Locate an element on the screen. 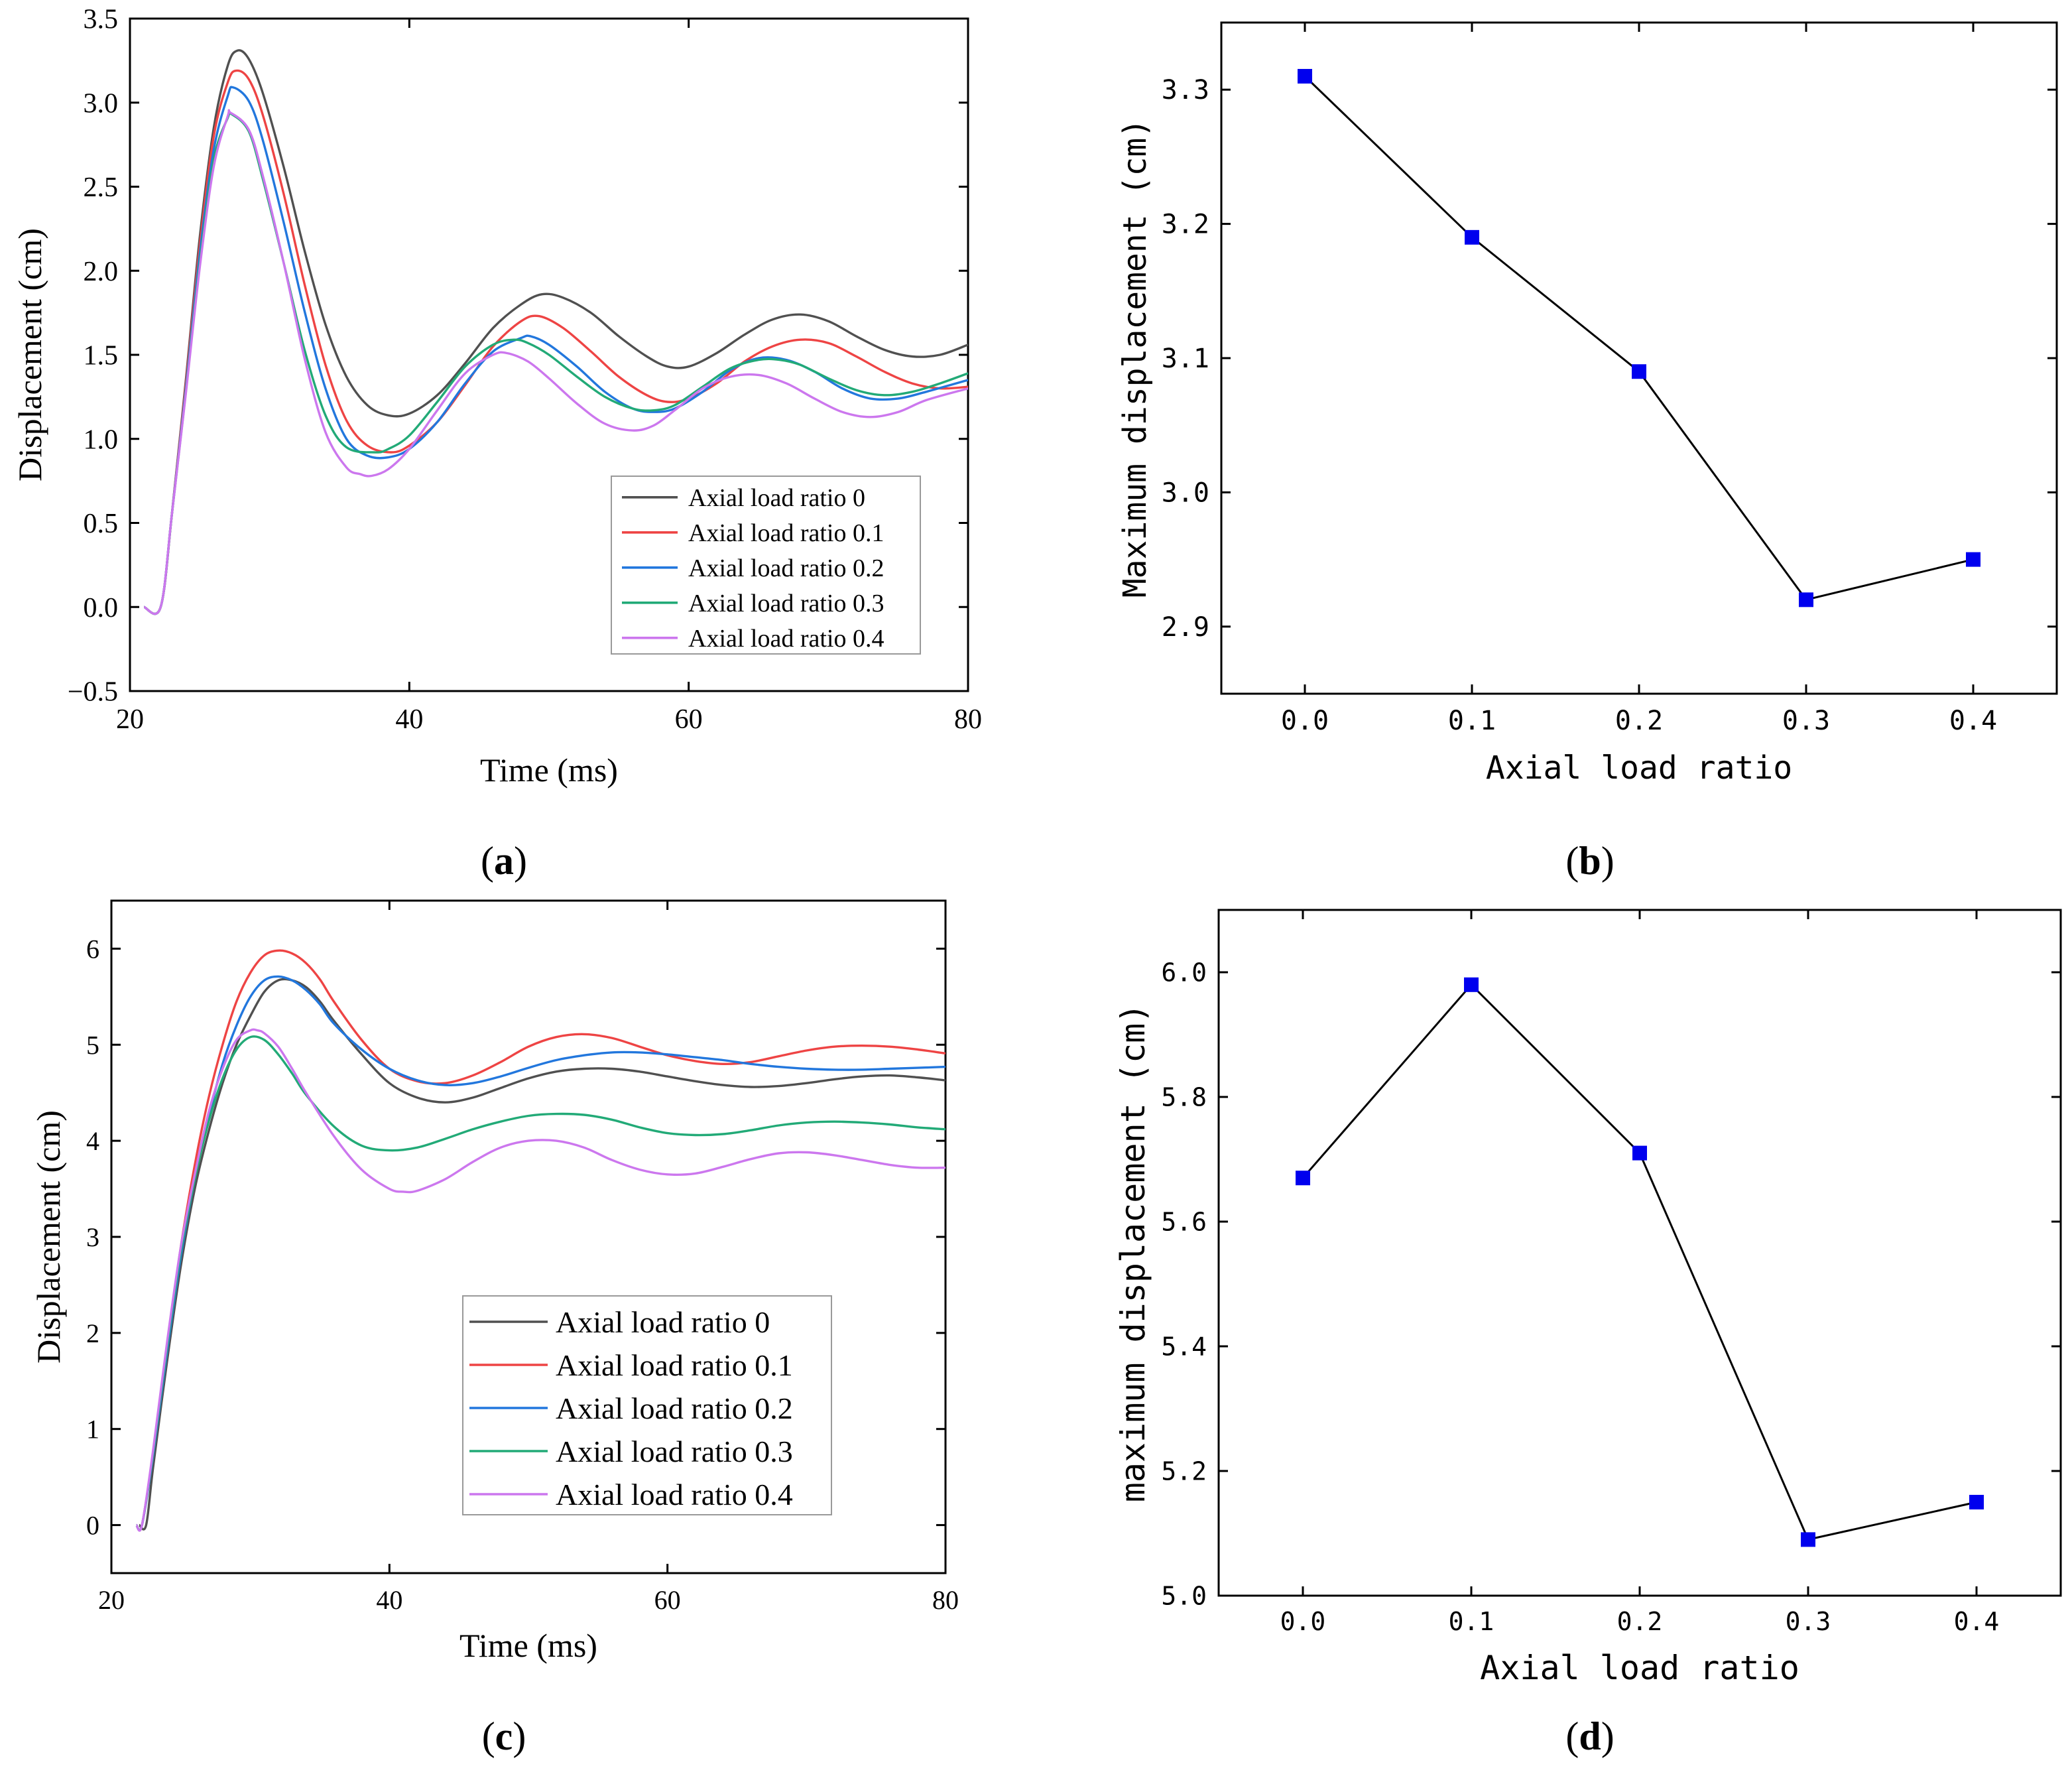 Image resolution: width=2072 pixels, height=1786 pixels. legend-entry: Axial load ratio 0.2 is located at coordinates (674, 1408).